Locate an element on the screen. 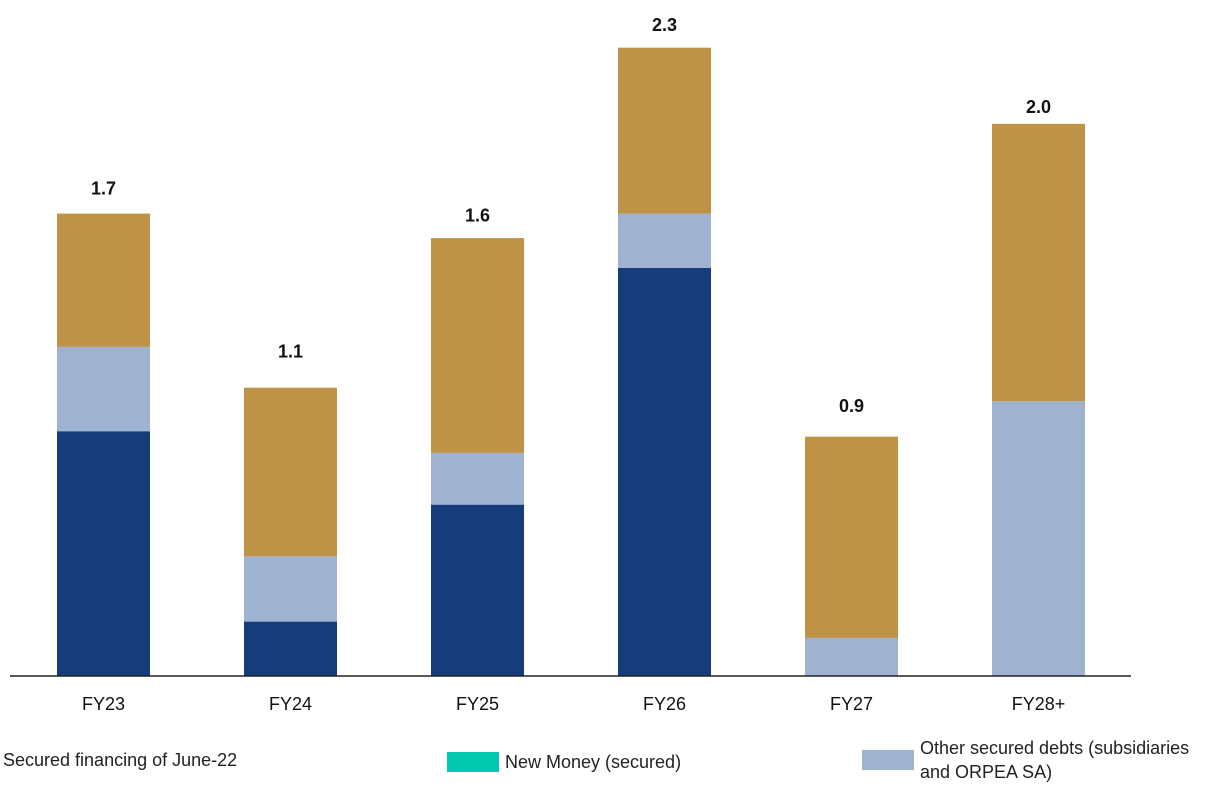 Image resolution: width=1207 pixels, height=789 pixels. total-label: 0.9 is located at coordinates (851, 406).